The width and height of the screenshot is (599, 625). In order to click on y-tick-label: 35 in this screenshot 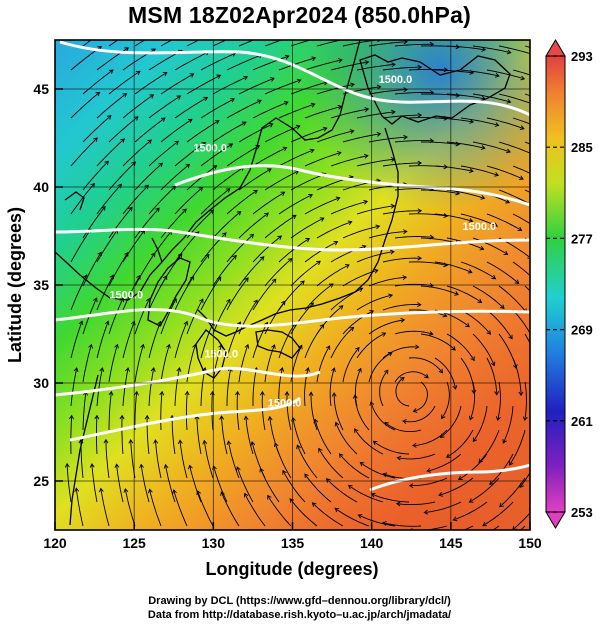, I will do `click(41, 285)`.